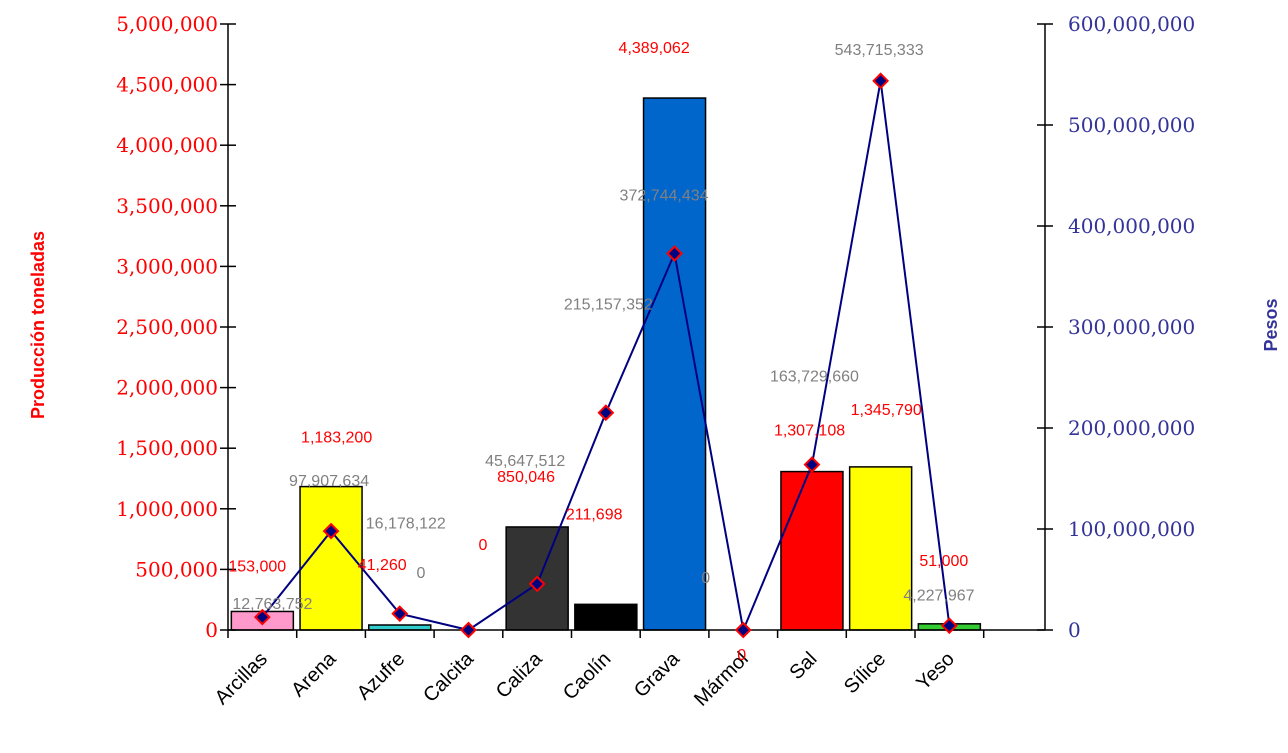 The height and width of the screenshot is (753, 1288). Describe the element at coordinates (448, 676) in the screenshot. I see `x-tick-label: Calcita` at that location.